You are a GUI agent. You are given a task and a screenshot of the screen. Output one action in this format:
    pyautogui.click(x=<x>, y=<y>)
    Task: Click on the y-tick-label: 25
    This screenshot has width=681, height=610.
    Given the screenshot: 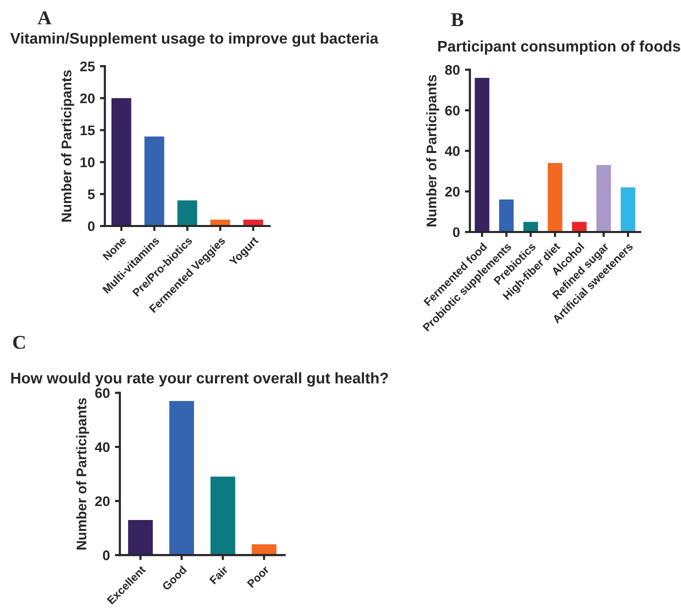 What is the action you would take?
    pyautogui.click(x=87, y=67)
    